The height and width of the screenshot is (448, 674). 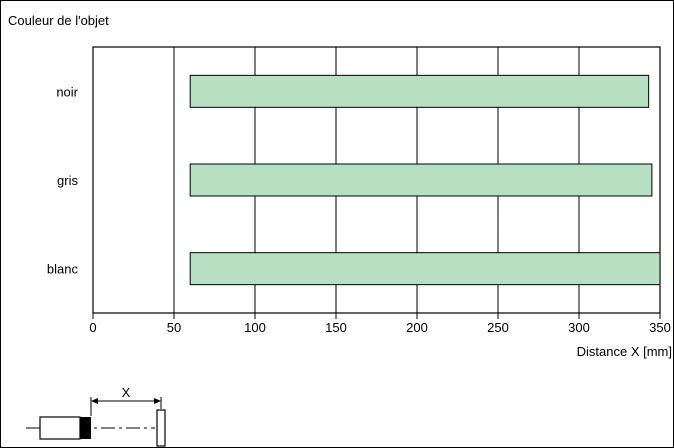 I want to click on category-label-gris: gris, so click(x=67, y=180).